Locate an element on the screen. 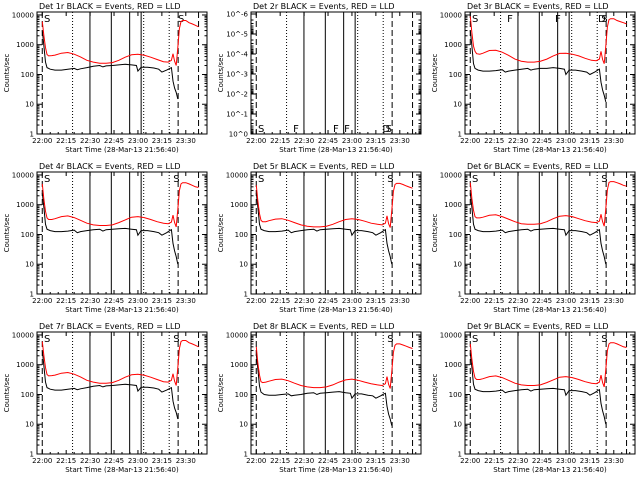 The image size is (640, 484). panel-title: Det 2r BLACK = Events, RED = LLD is located at coordinates (324, 6).